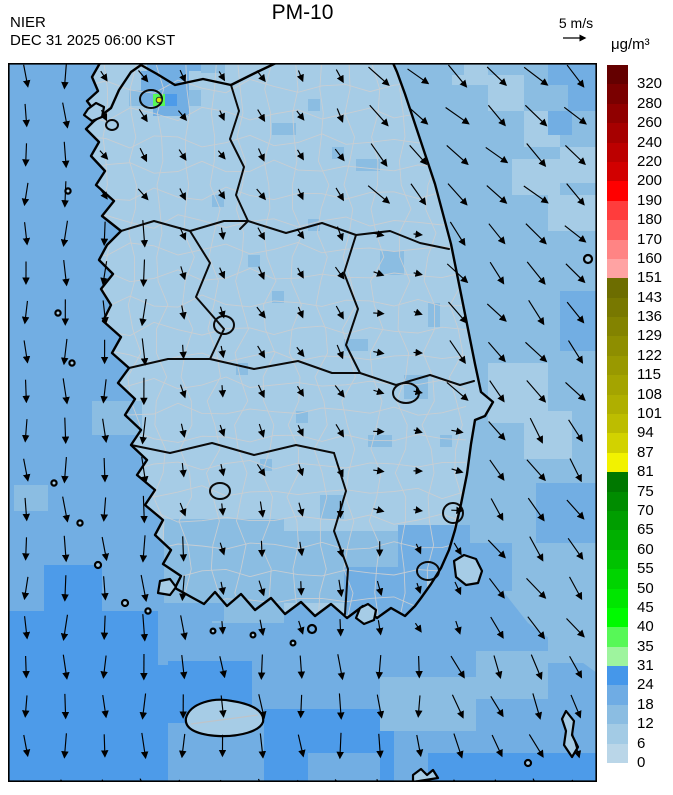  I want to click on colorbar-tick-label: 70, so click(645, 510).